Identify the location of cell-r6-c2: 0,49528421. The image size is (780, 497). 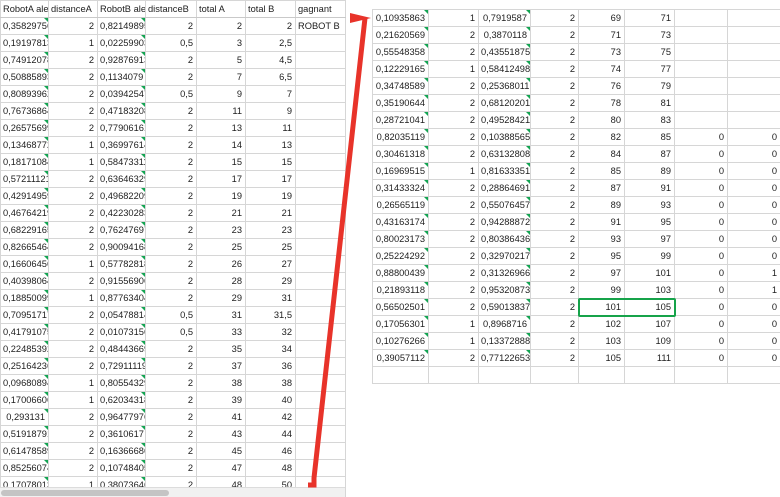
(504, 120).